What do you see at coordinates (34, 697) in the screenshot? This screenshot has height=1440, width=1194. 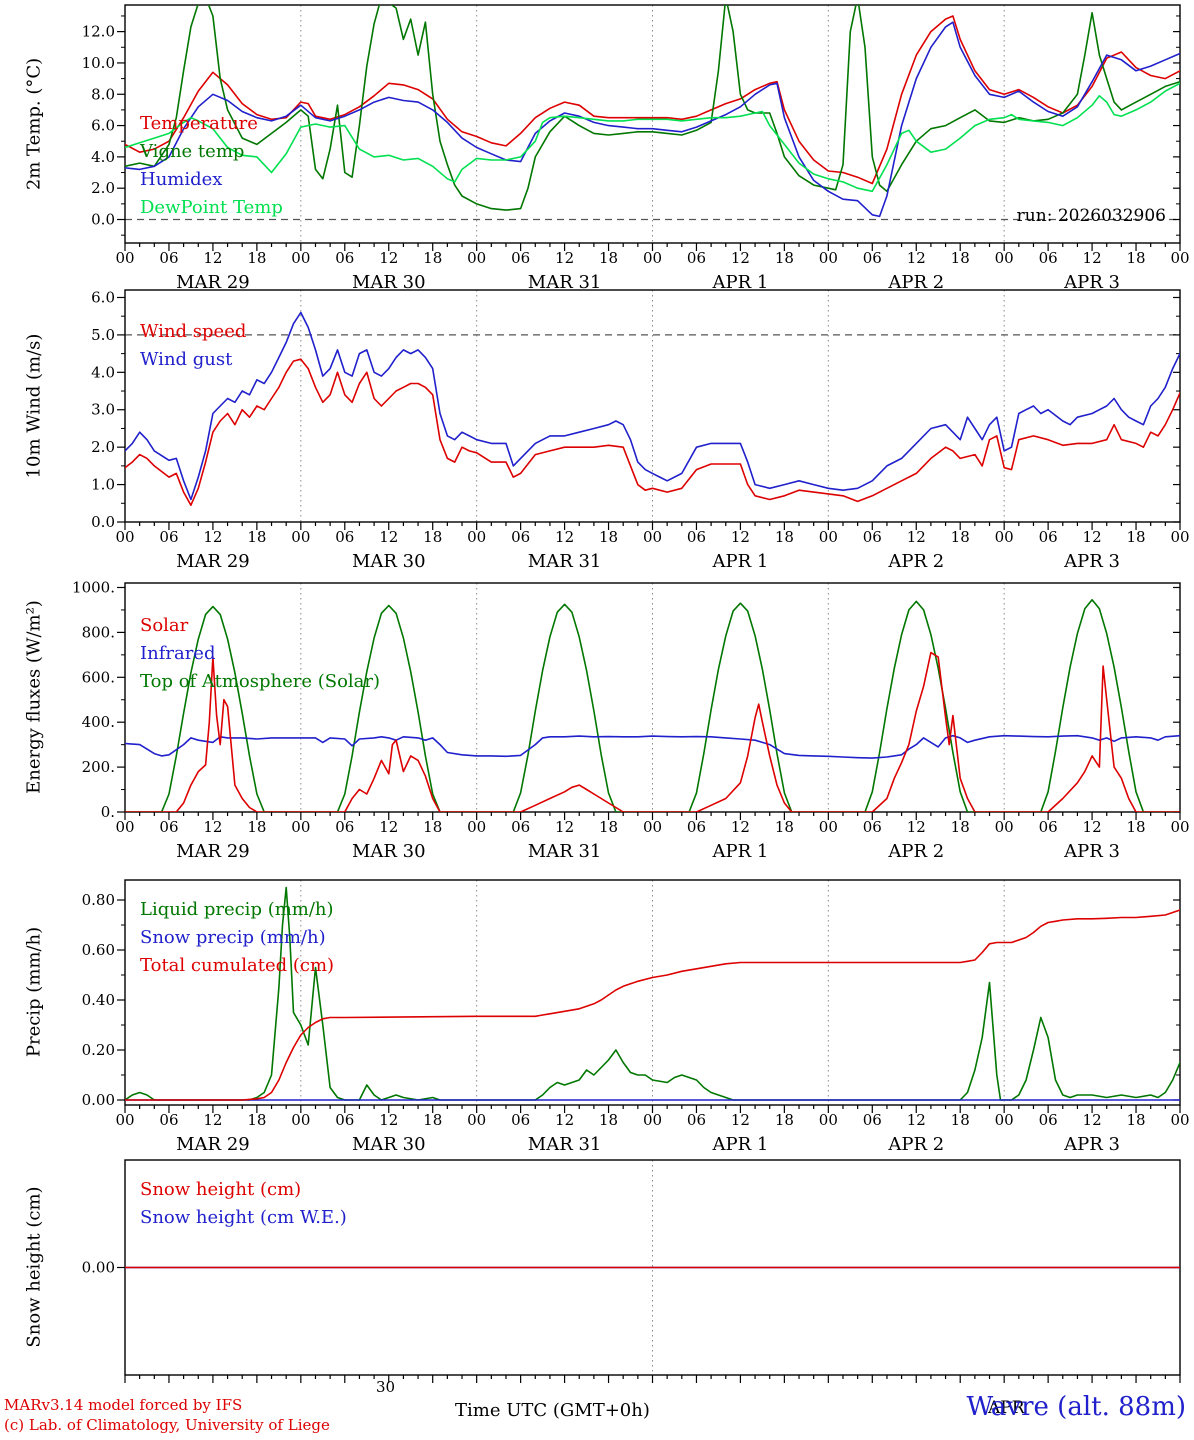 I see `axis-title-energy-flux: Energy fluxes (W/m²)` at bounding box center [34, 697].